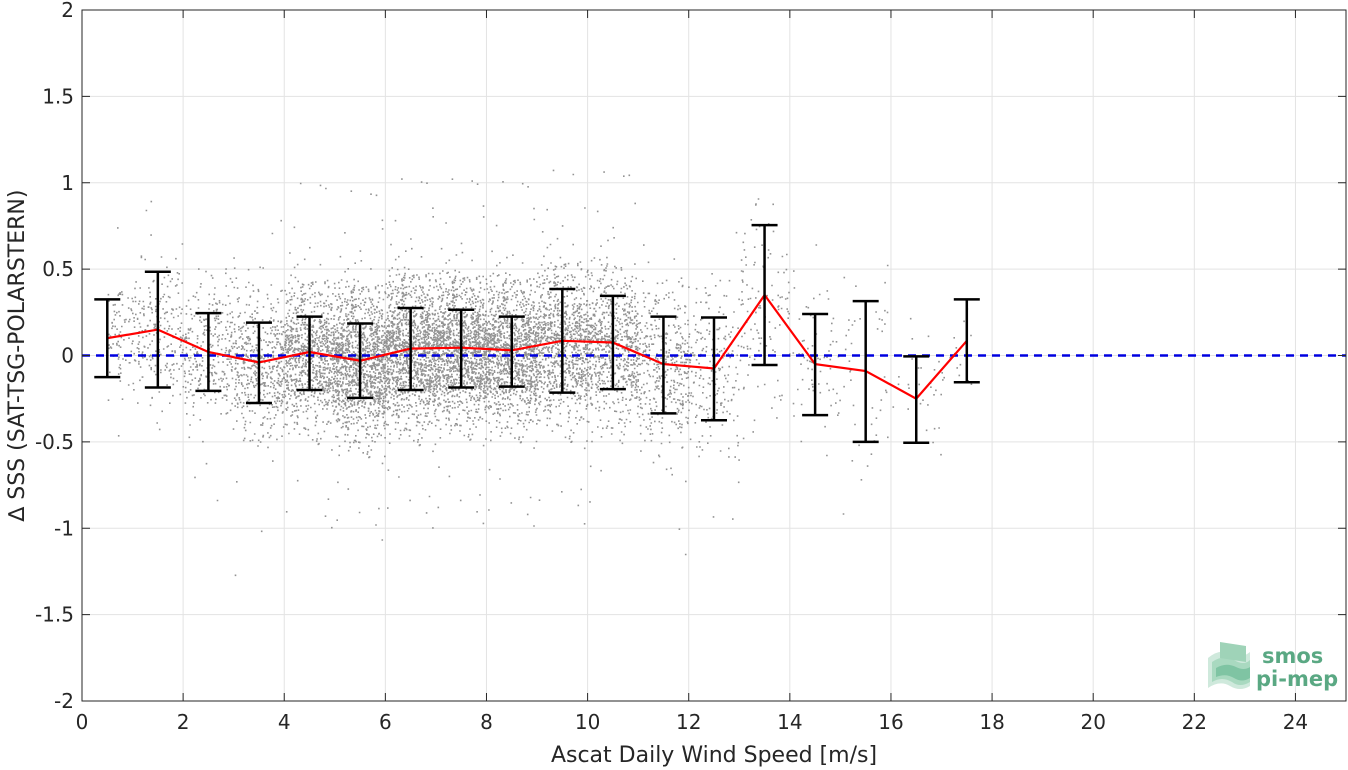 This screenshot has width=1348, height=770. Describe the element at coordinates (58, 96) in the screenshot. I see `y-tick-label: 1.5` at that location.